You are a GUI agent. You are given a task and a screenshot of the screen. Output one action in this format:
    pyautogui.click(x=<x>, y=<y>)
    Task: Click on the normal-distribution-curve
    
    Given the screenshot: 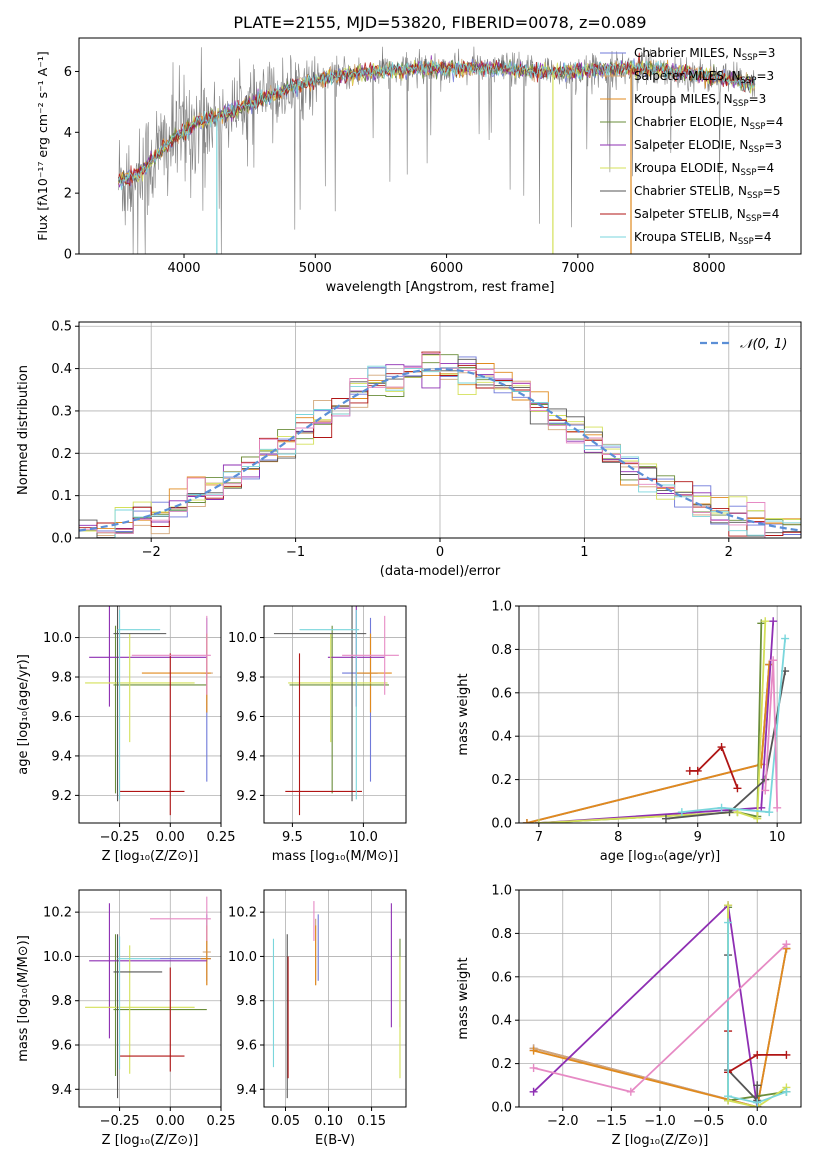 What is the action you would take?
    pyautogui.click(x=440, y=449)
    